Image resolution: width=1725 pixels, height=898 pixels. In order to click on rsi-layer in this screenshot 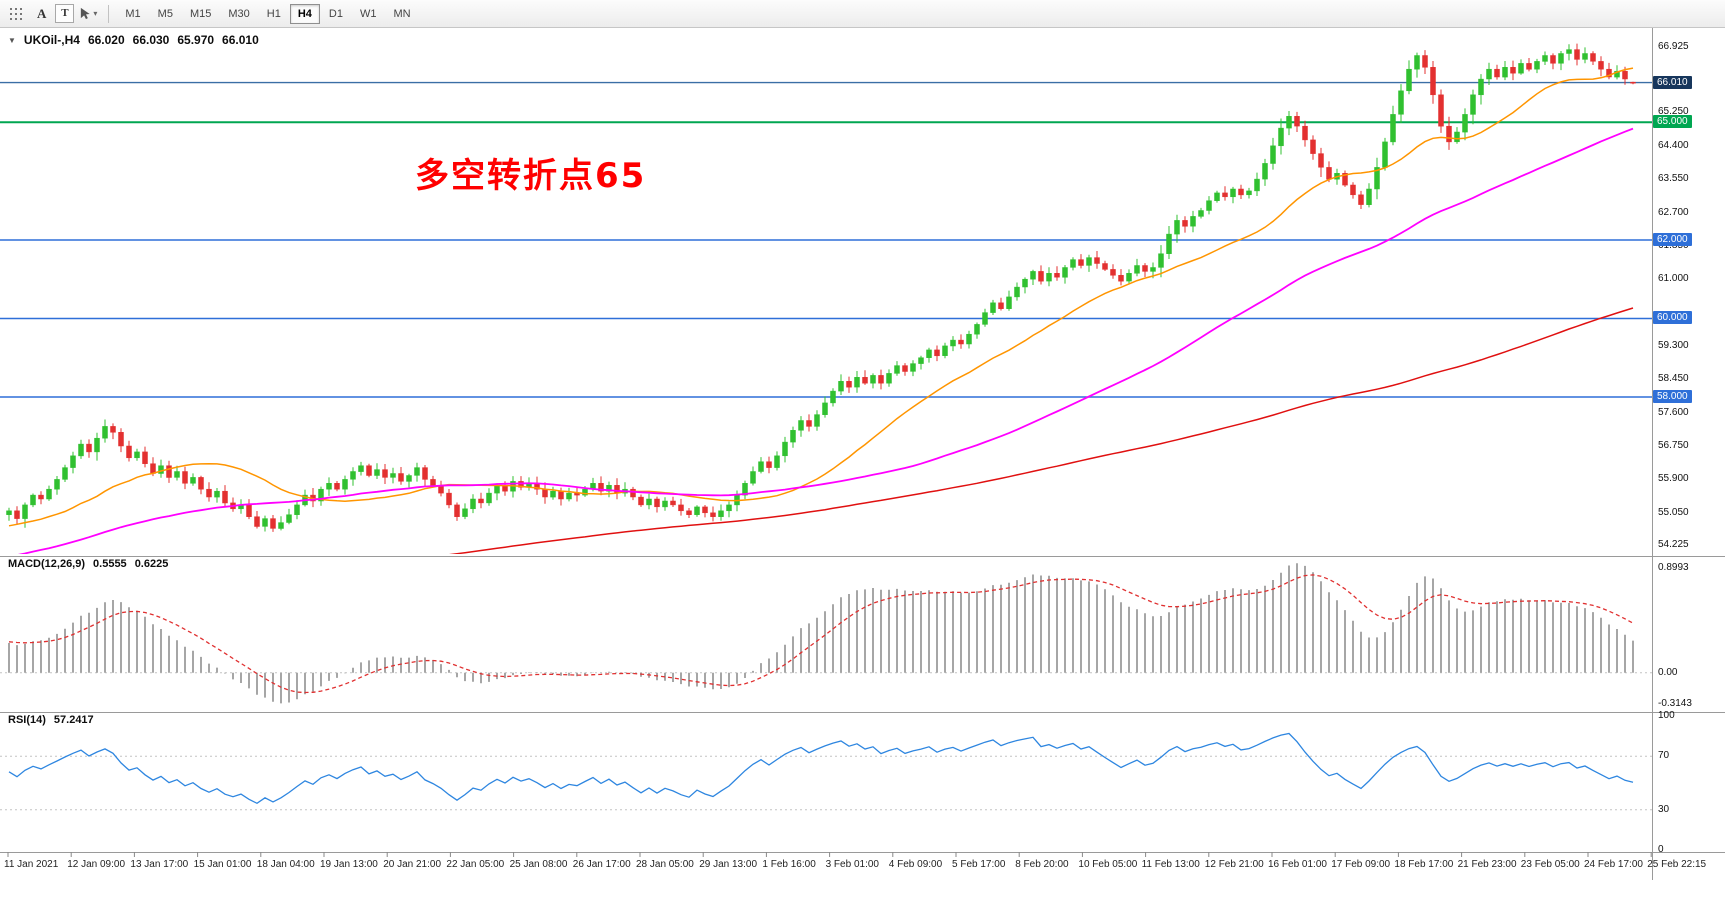, I will do `click(826, 771)`.